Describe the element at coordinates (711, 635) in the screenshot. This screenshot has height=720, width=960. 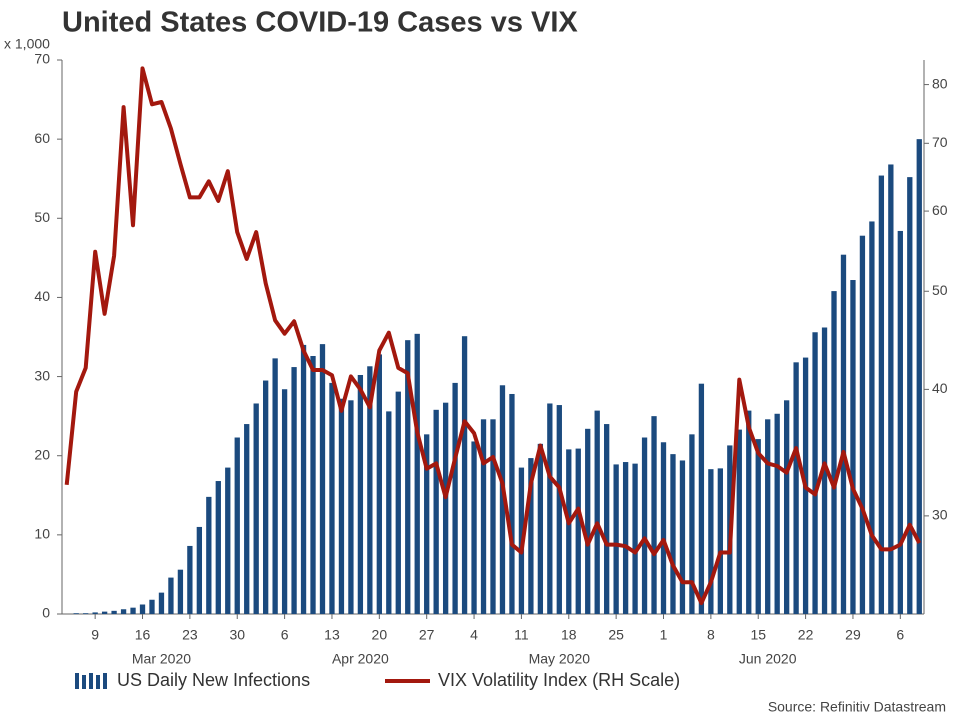
I see `x-tick-label: 8` at that location.